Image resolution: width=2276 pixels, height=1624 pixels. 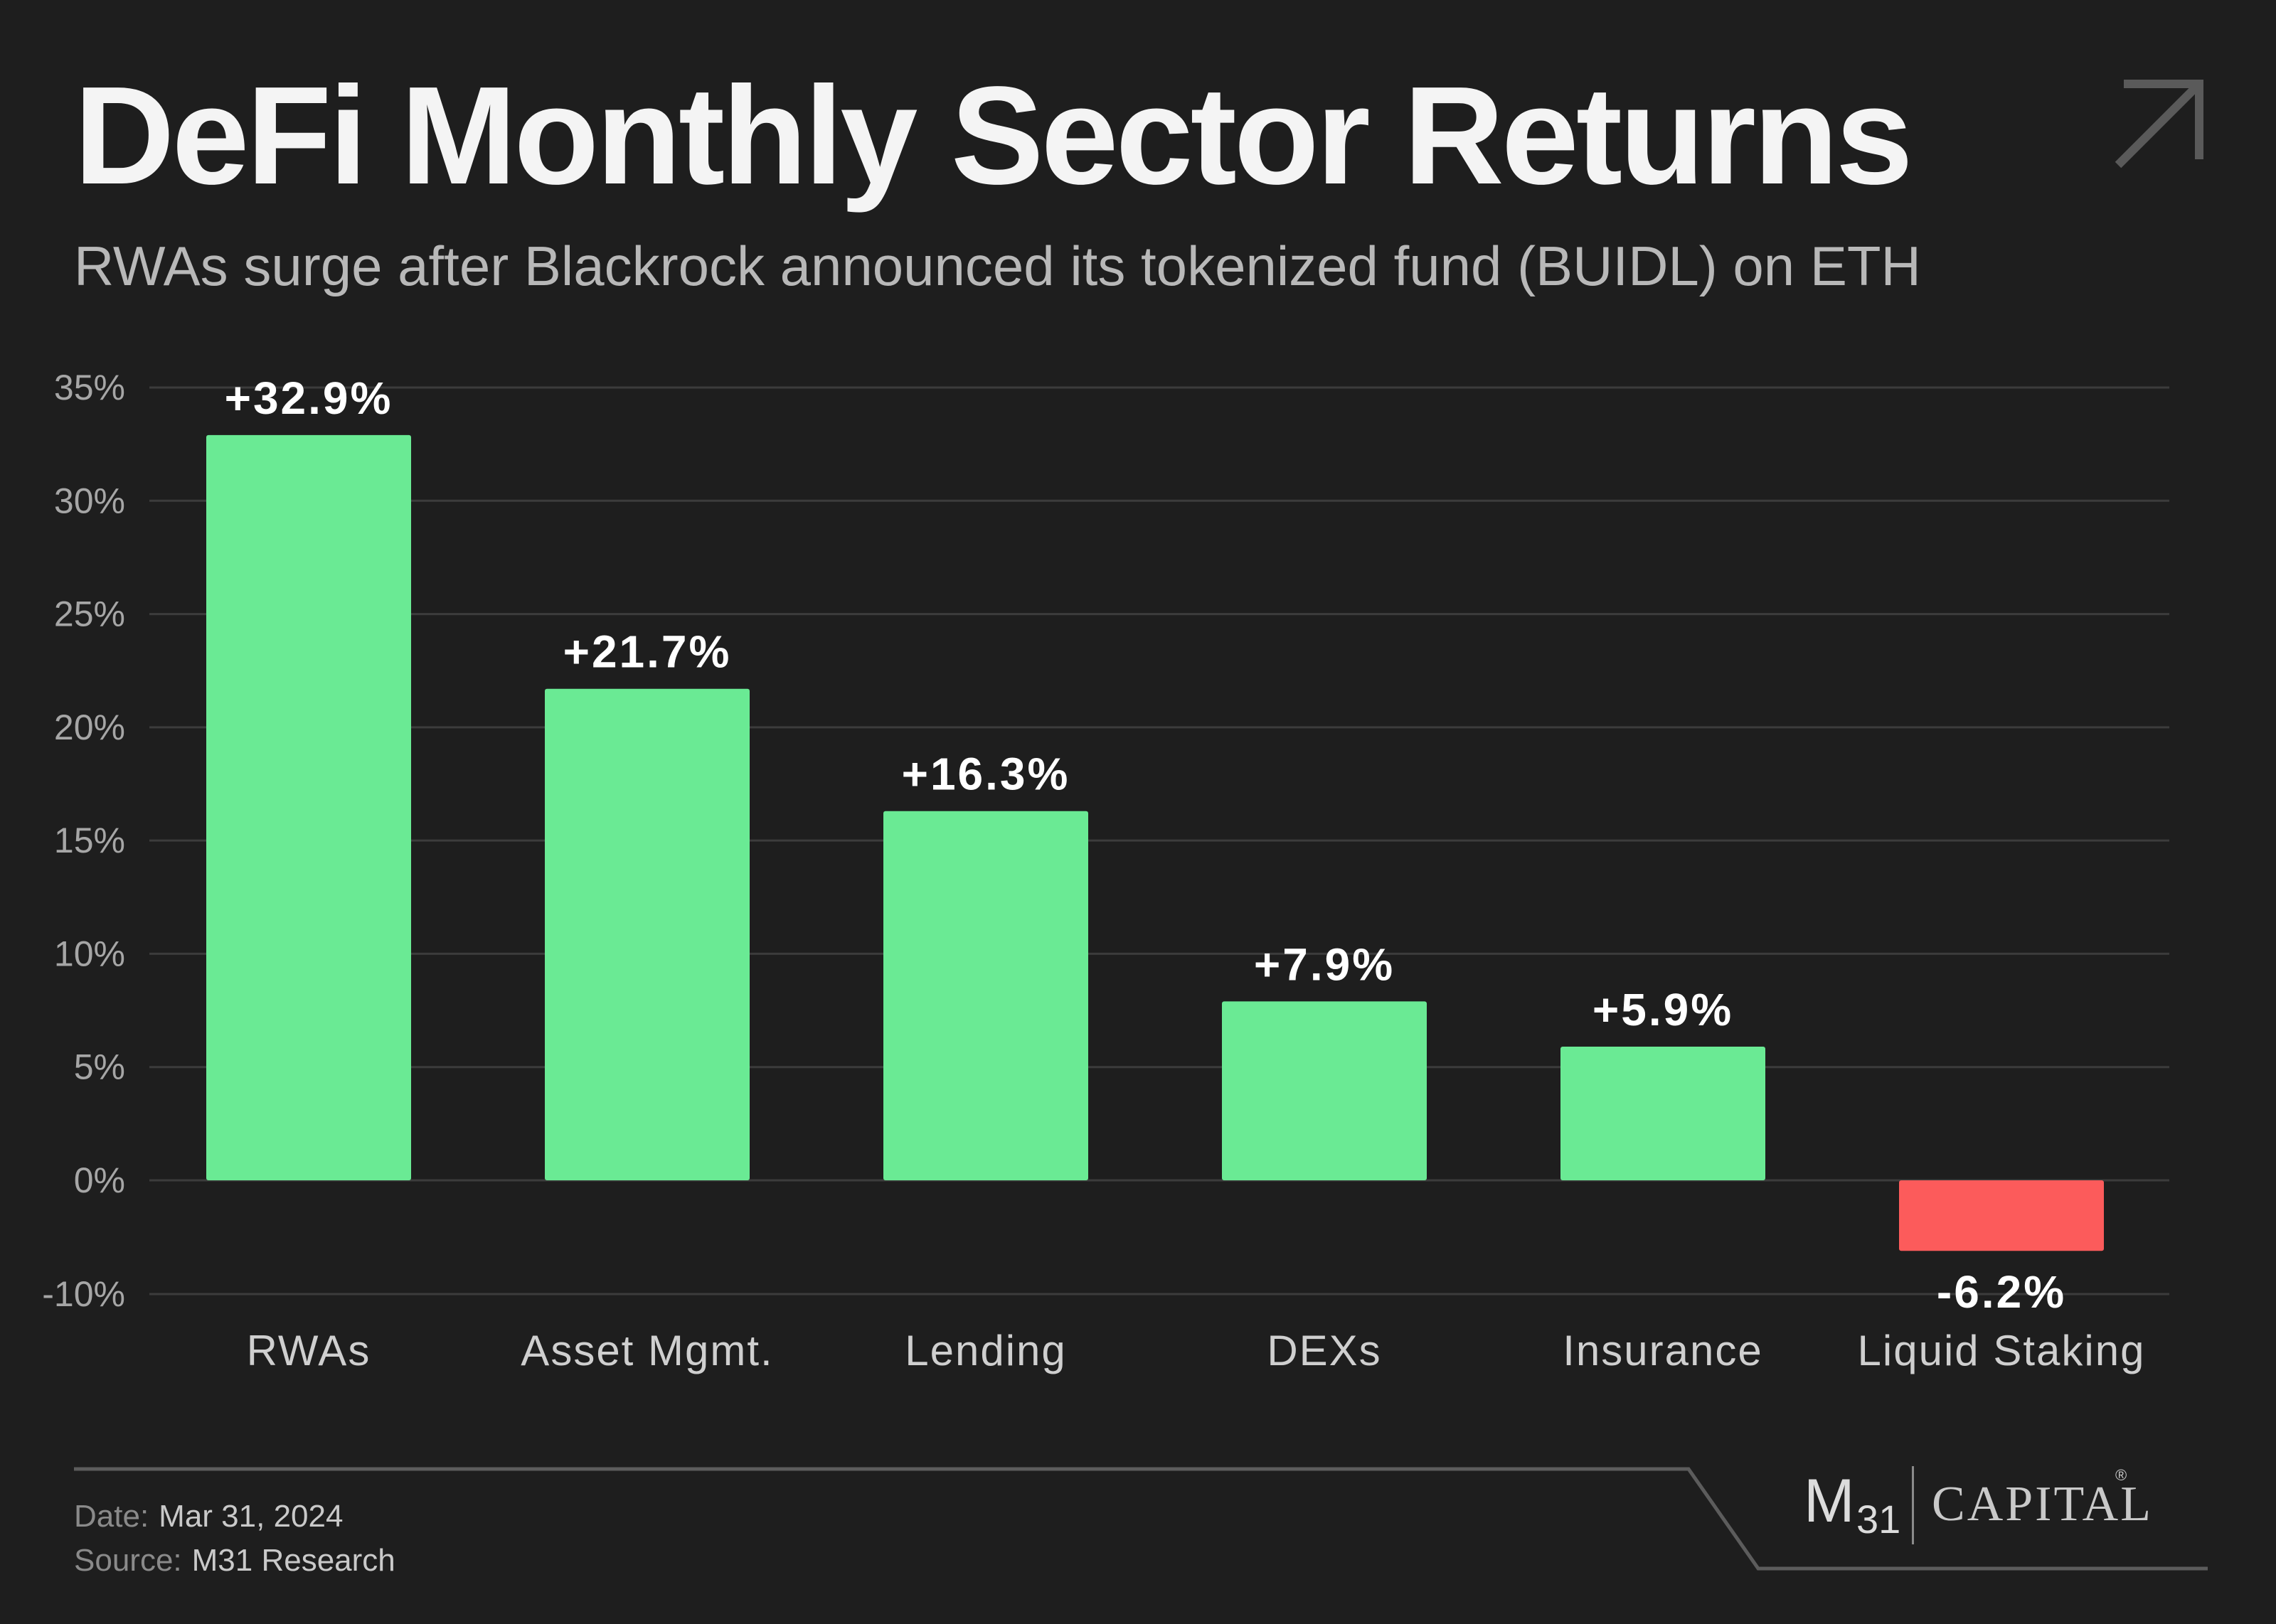 I want to click on logo-separator, so click(x=1913, y=1505).